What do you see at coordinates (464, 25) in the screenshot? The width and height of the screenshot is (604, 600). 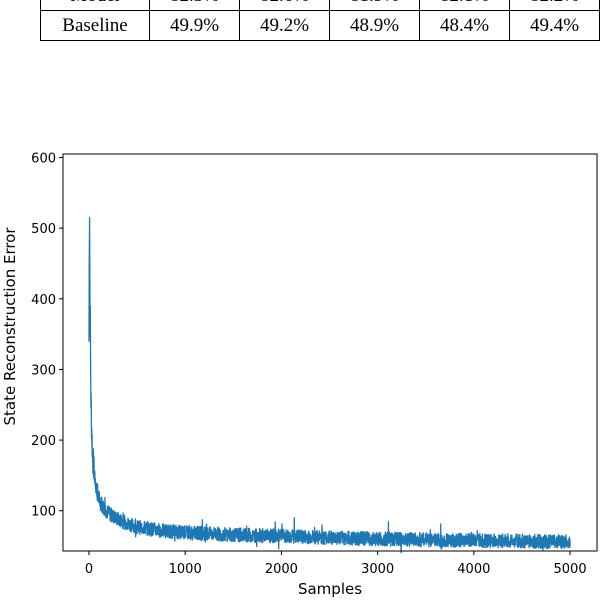 I see `table-cell: 48.4%` at bounding box center [464, 25].